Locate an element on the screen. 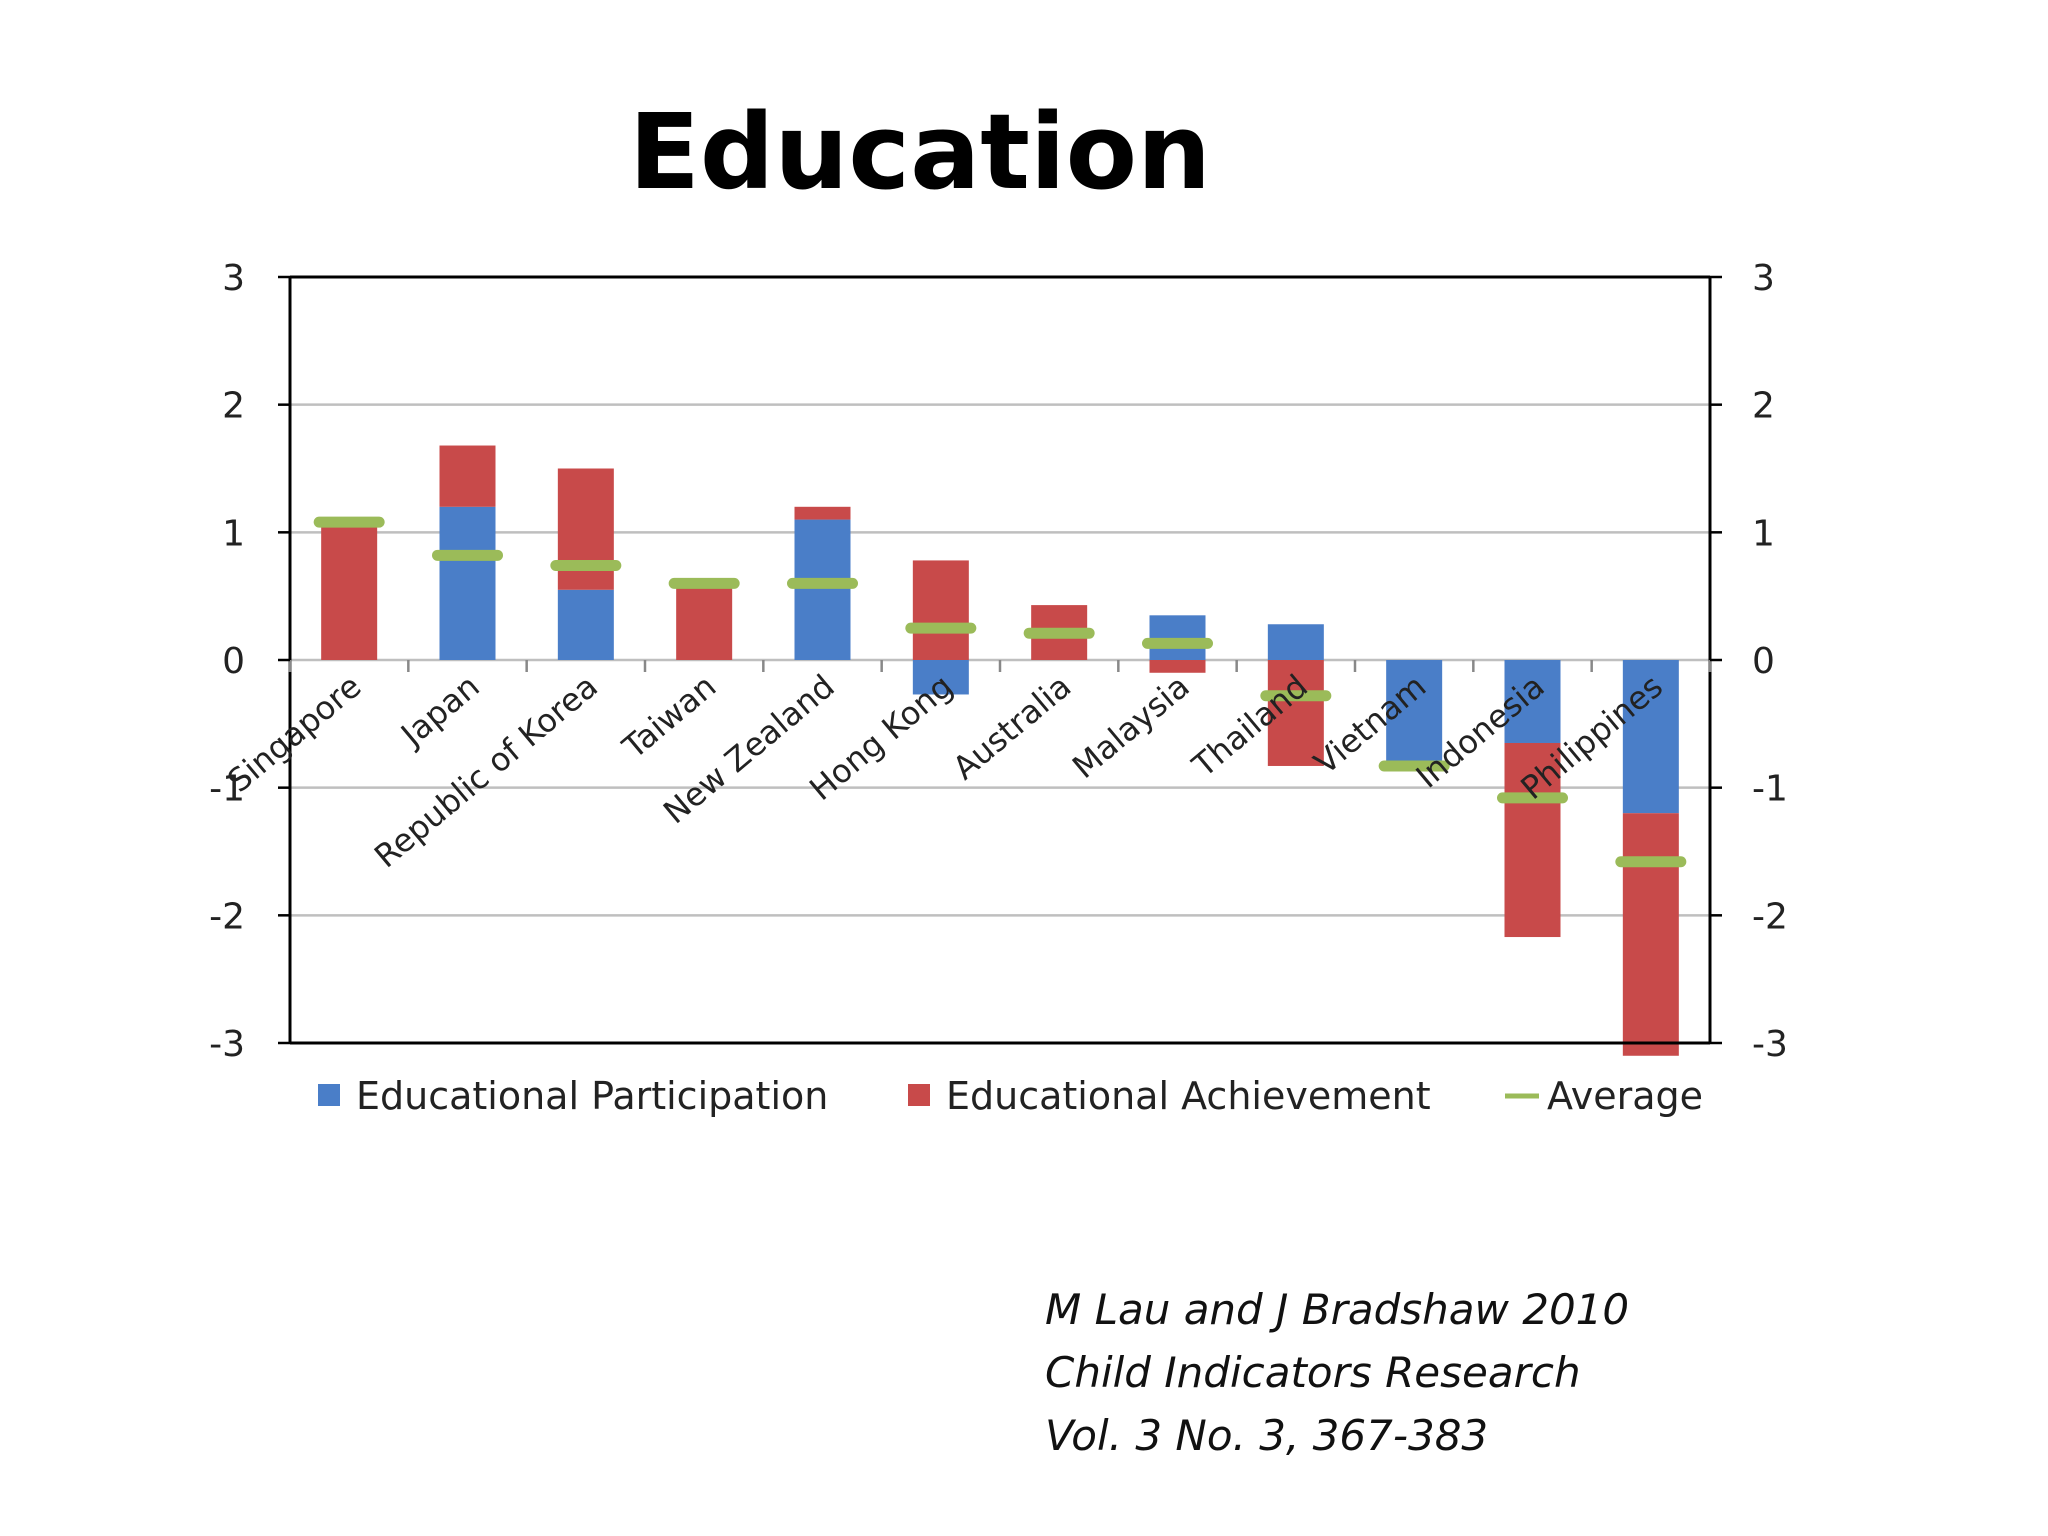 The width and height of the screenshot is (2048, 1536). legend-item: Educational Achievement is located at coordinates (1169, 1096).